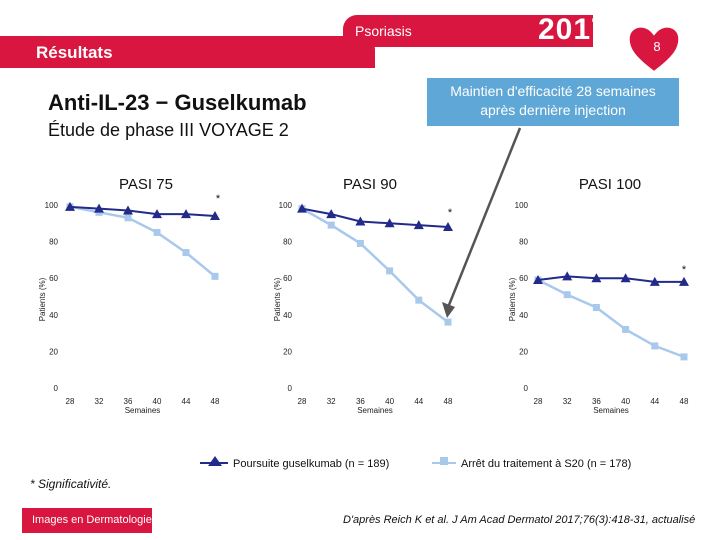 The height and width of the screenshot is (540, 720). What do you see at coordinates (71, 484) in the screenshot?
I see `footnote: * Significativité.` at bounding box center [71, 484].